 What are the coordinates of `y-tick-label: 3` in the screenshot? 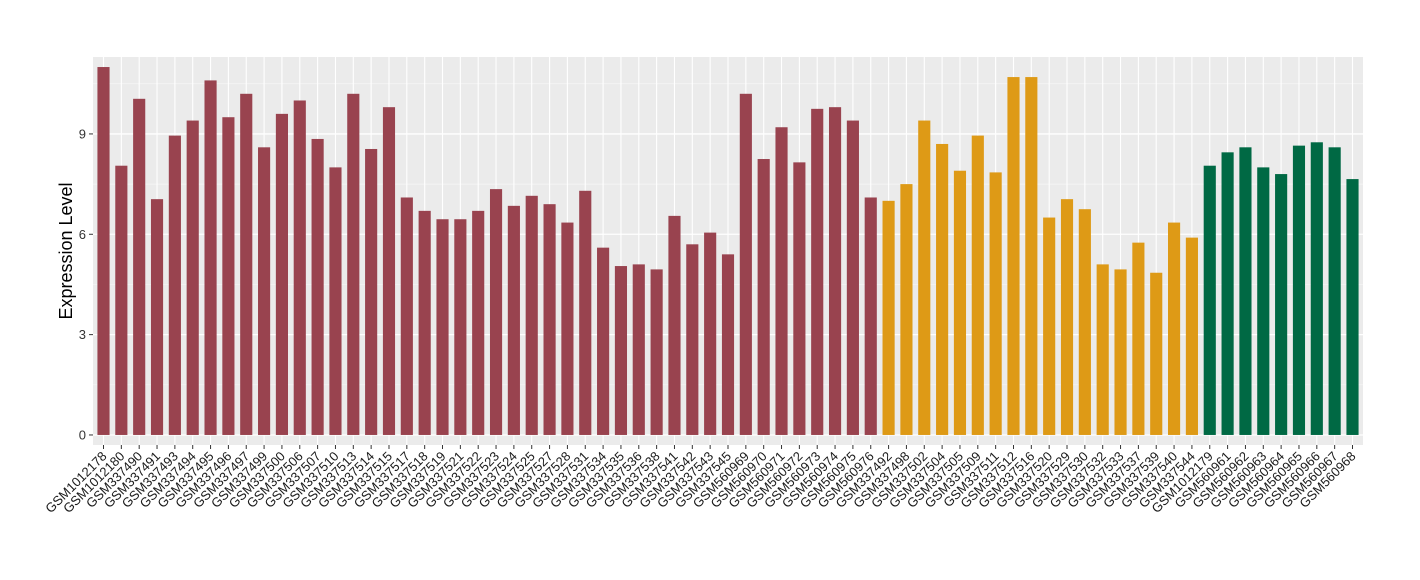 It's located at (82, 334).